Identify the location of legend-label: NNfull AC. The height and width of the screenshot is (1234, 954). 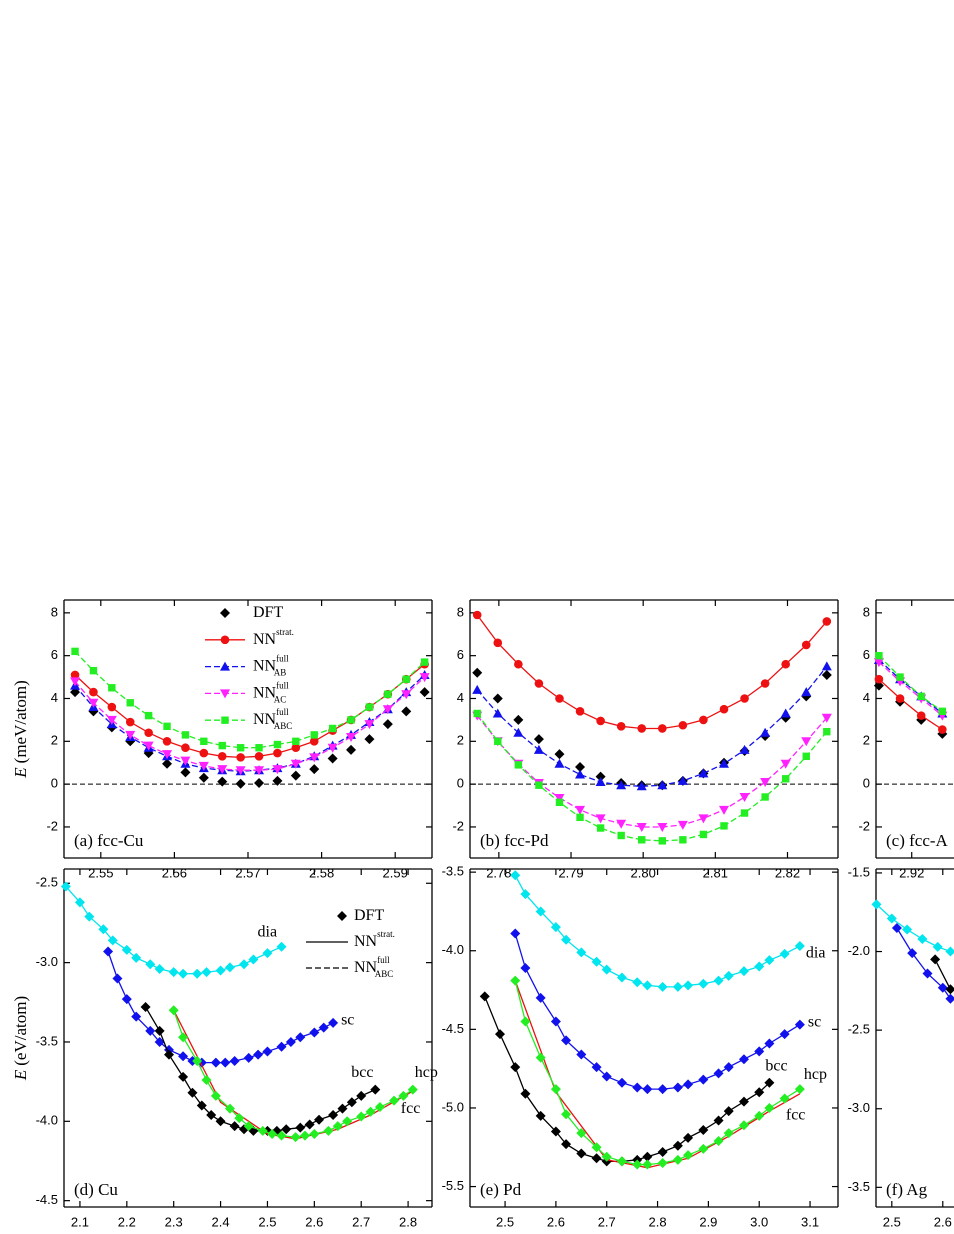
(271, 692).